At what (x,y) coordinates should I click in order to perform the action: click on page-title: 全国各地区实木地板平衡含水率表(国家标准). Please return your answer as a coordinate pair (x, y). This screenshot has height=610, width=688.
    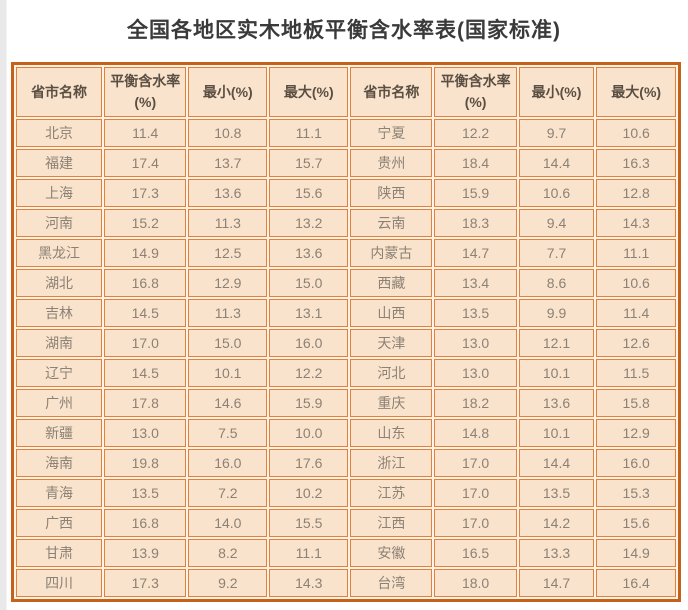
    Looking at the image, I should click on (344, 30).